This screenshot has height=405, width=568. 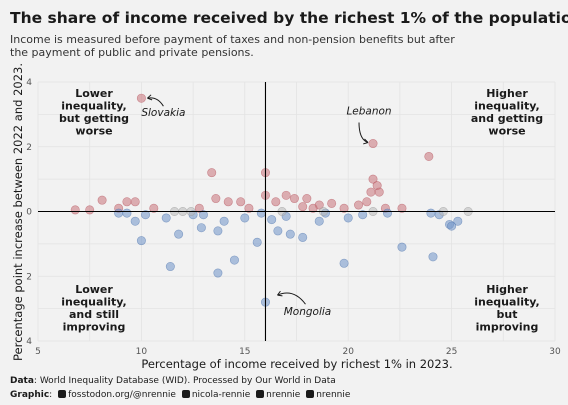 I want to click on github-icon, so click(x=310, y=394).